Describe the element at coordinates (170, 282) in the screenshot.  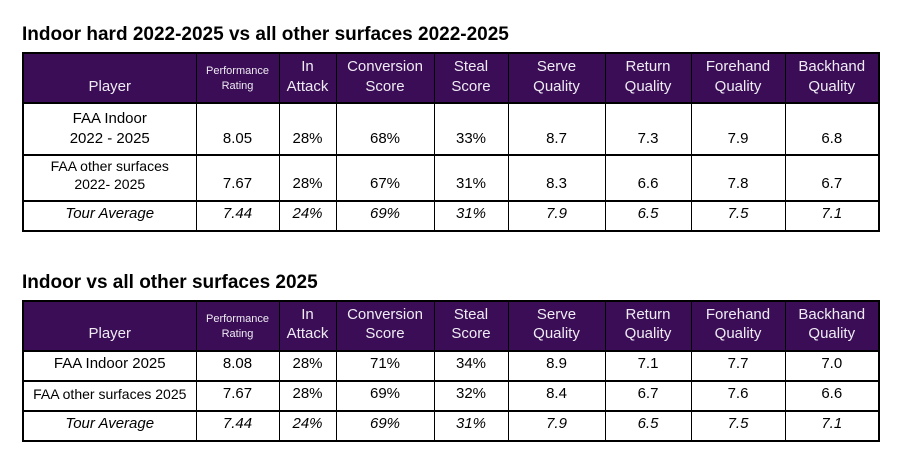
I see `table2-title: Indoor vs all other surfaces 2025` at that location.